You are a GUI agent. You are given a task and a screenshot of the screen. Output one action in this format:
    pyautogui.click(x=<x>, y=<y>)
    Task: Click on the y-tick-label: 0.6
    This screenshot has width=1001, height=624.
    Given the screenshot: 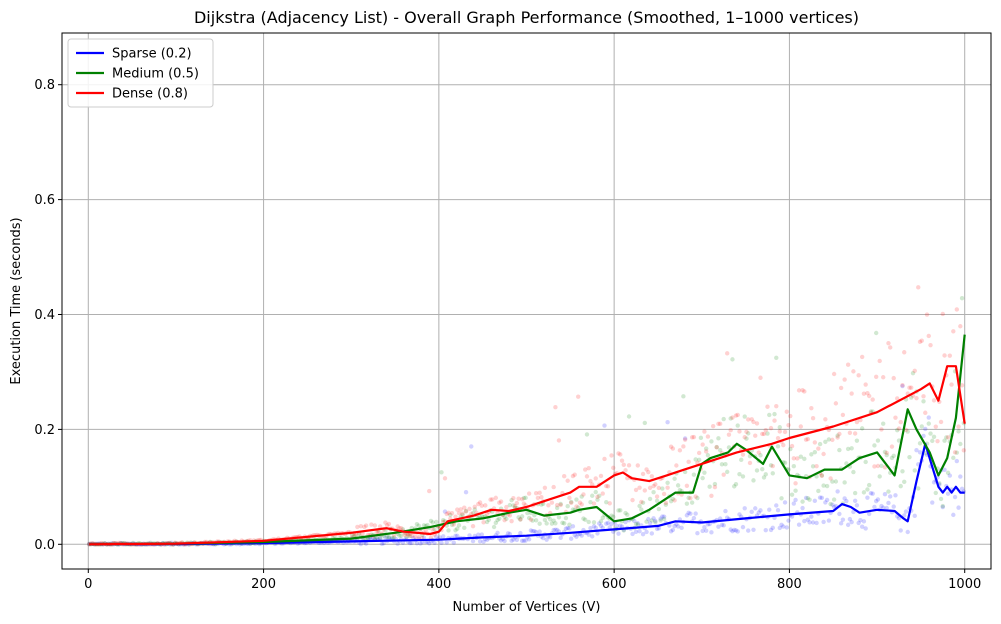 What is the action you would take?
    pyautogui.click(x=44, y=200)
    